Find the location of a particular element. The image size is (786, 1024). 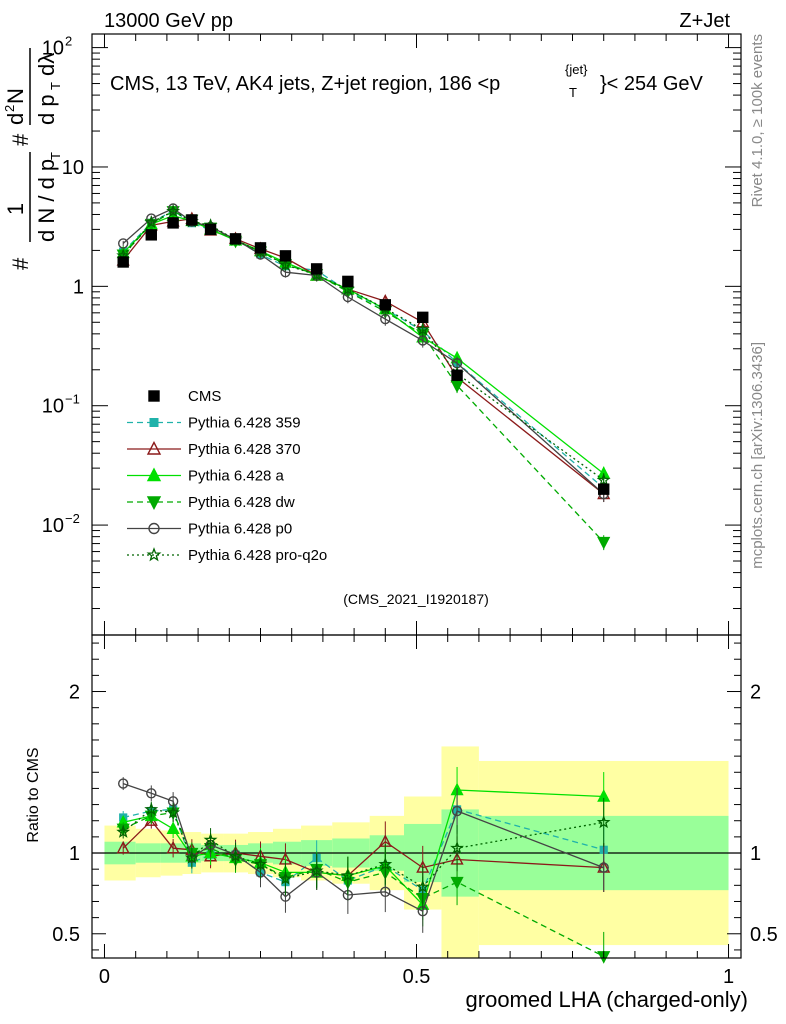

legend-entry: Pythia 6.428 pro-q2o is located at coordinates (227, 555).